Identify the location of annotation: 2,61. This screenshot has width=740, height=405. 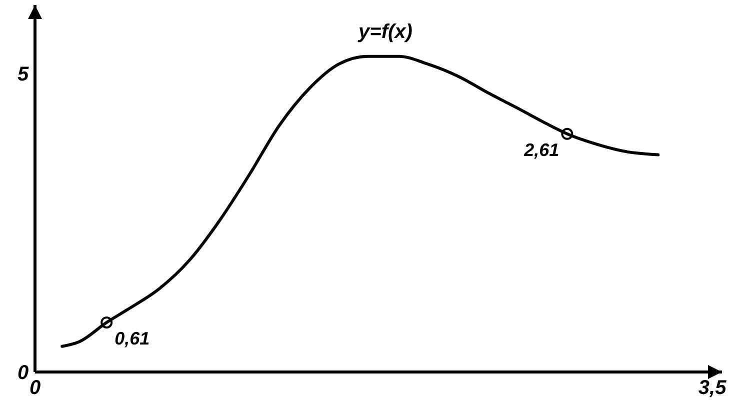
(541, 150).